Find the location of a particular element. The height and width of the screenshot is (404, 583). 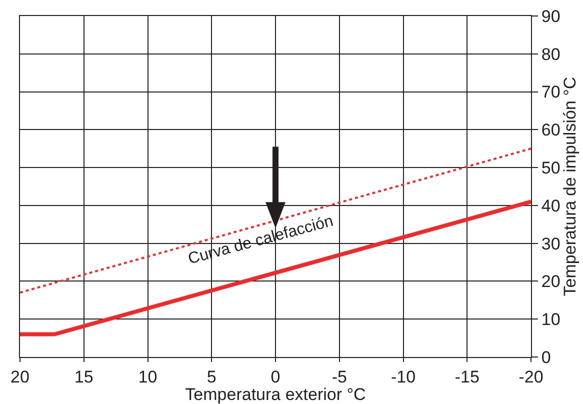

x-axis-title: Temperatura exterior °C is located at coordinates (275, 394).